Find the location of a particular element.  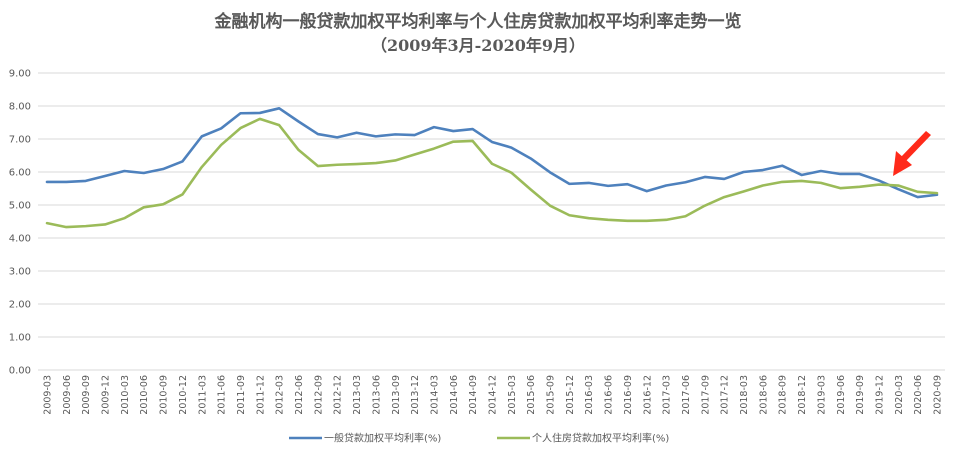

x-tick-label: 2010-12 is located at coordinates (183, 395).